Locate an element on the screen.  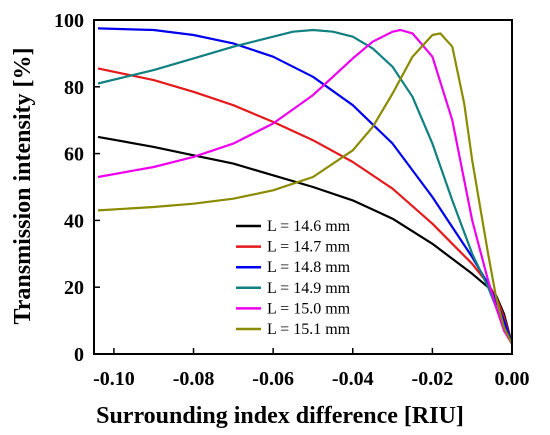
y-axis-ticks: 0 20 40 60 80 100 is located at coordinates (77, 188).